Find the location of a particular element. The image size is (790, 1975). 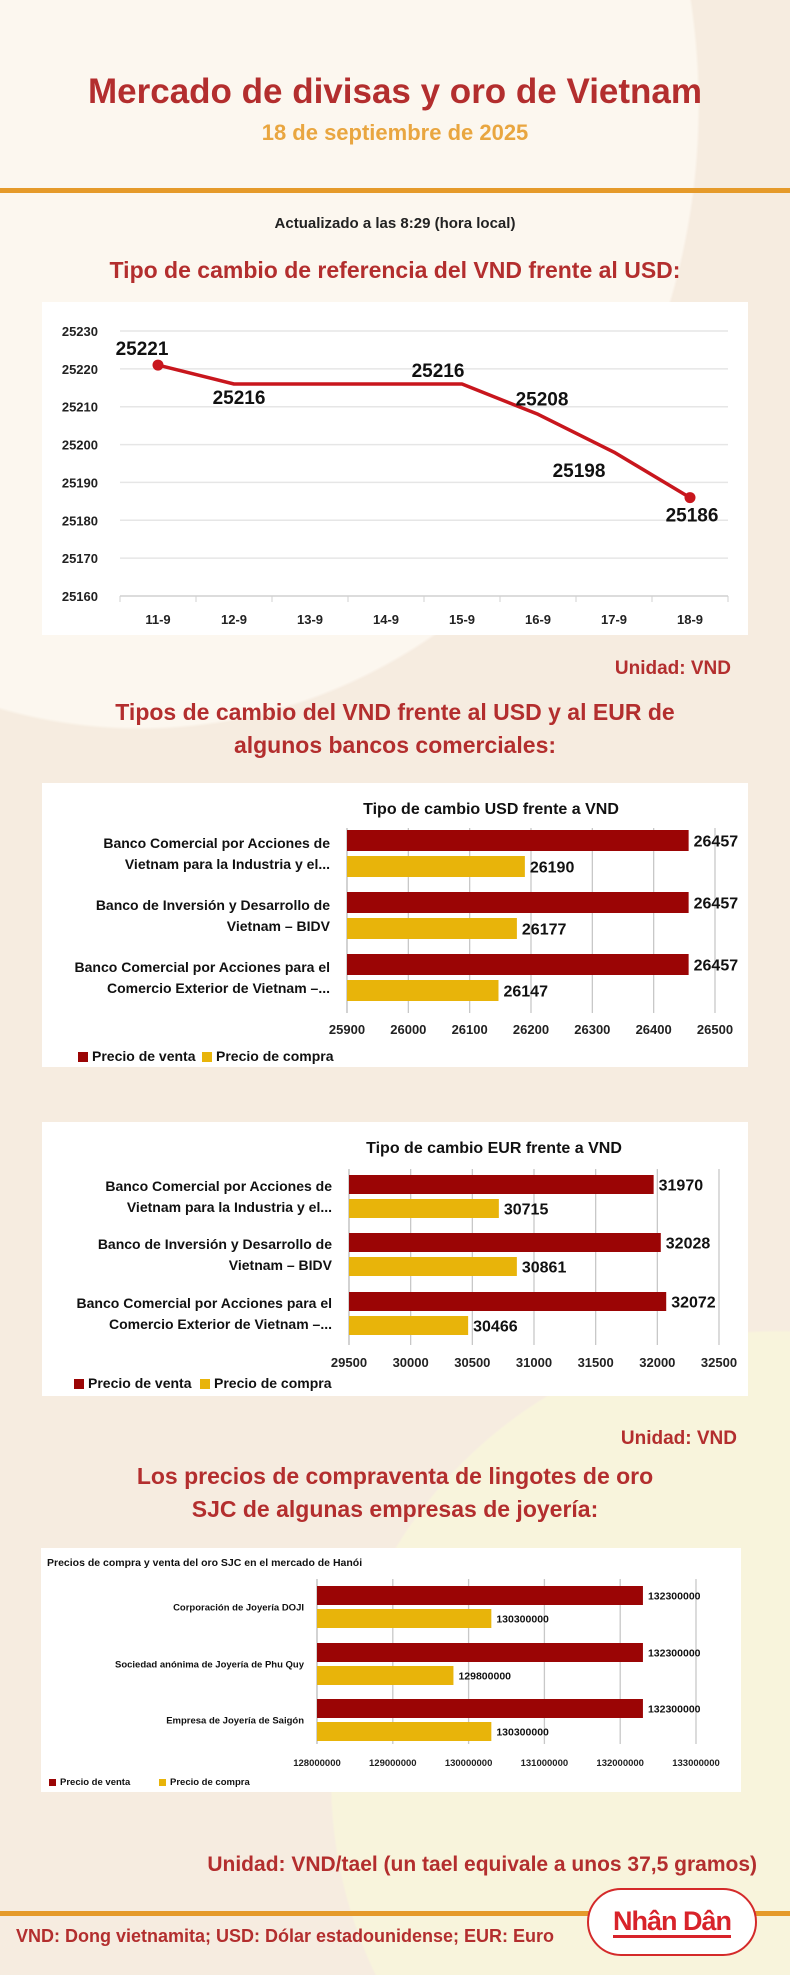

data-label: 25216 is located at coordinates (438, 371).